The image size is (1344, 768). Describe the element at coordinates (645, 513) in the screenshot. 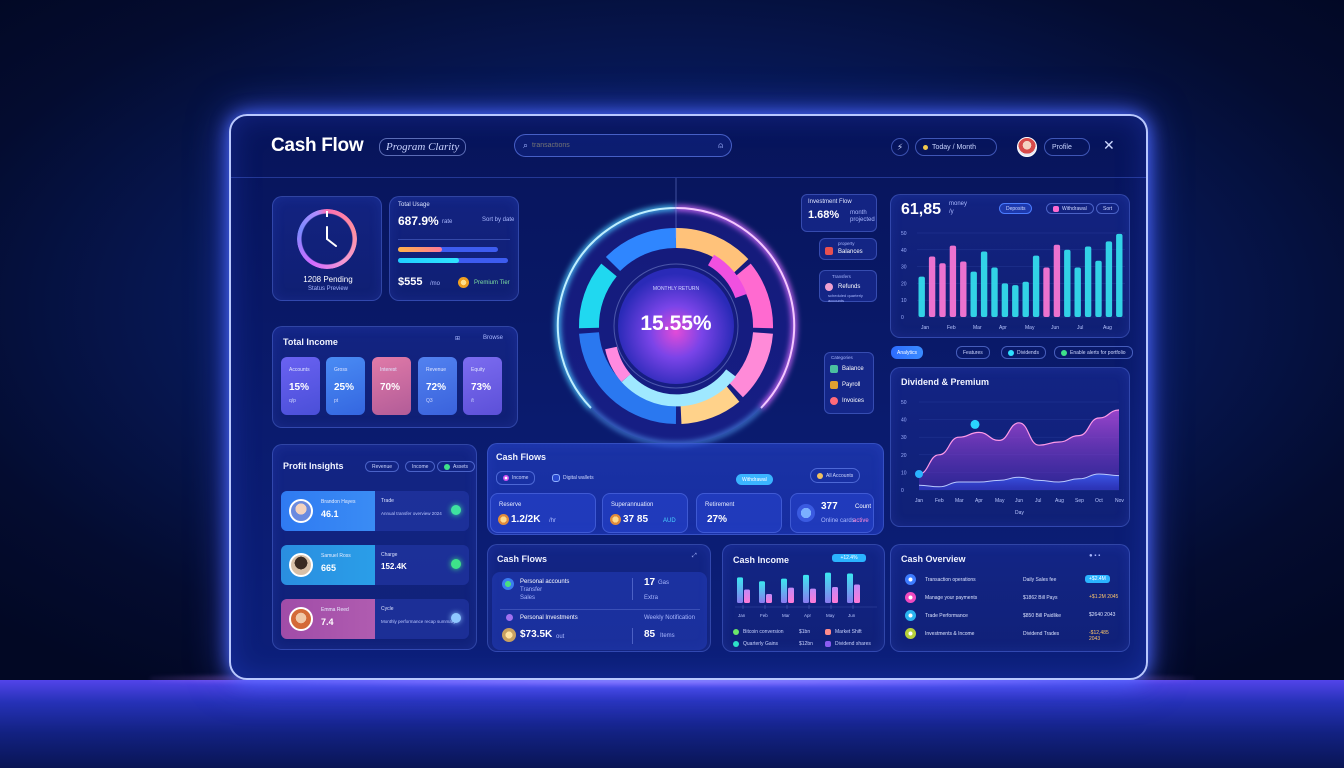

I see `superannuation-tile: Superannuation 37 85 AUD` at that location.